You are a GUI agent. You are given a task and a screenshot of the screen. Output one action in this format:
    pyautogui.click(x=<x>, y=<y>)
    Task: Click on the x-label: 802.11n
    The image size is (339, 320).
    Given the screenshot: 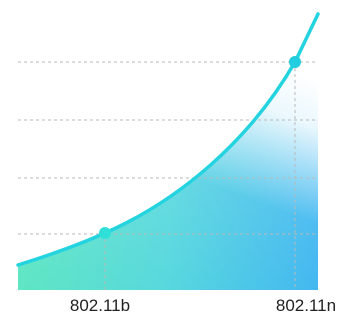 What is the action you would take?
    pyautogui.click(x=306, y=305)
    